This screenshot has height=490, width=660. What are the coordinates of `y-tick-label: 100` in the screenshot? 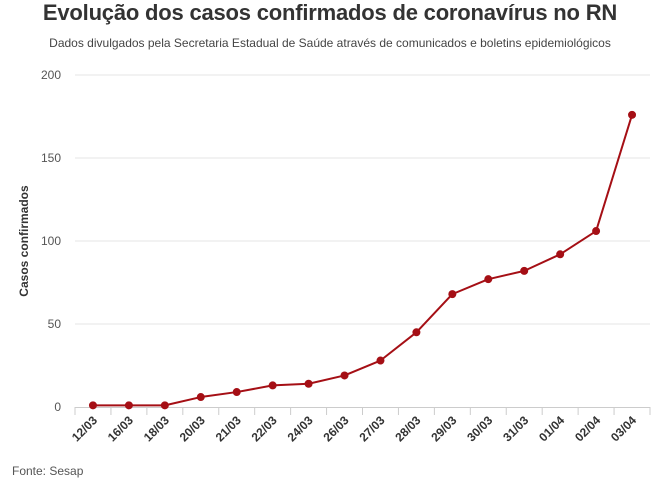 It's located at (51, 241).